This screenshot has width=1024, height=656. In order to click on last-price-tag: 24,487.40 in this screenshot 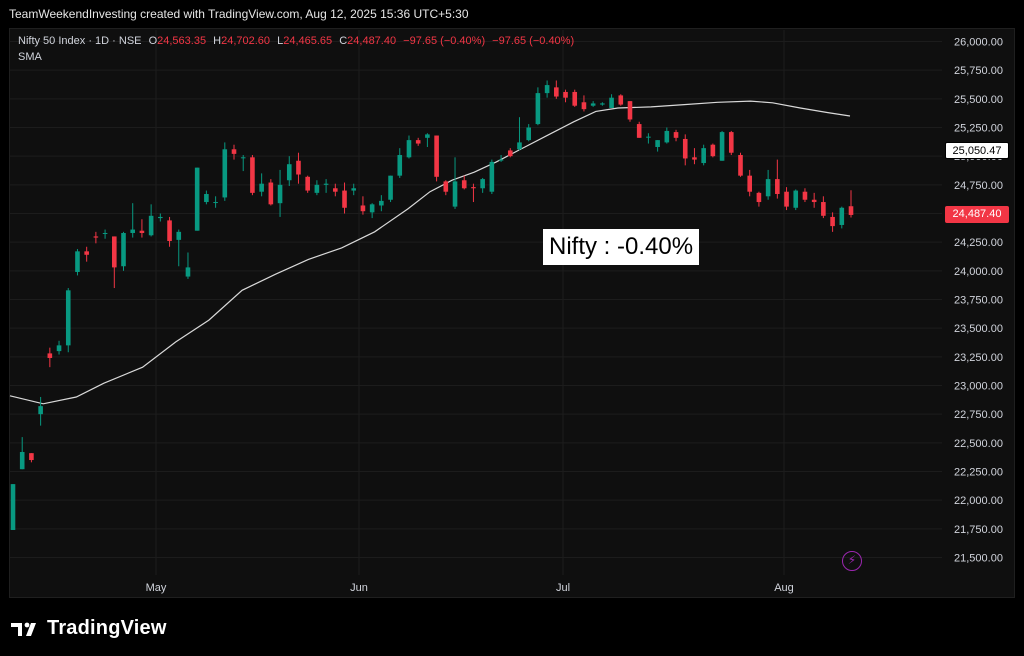, I will do `click(977, 214)`.